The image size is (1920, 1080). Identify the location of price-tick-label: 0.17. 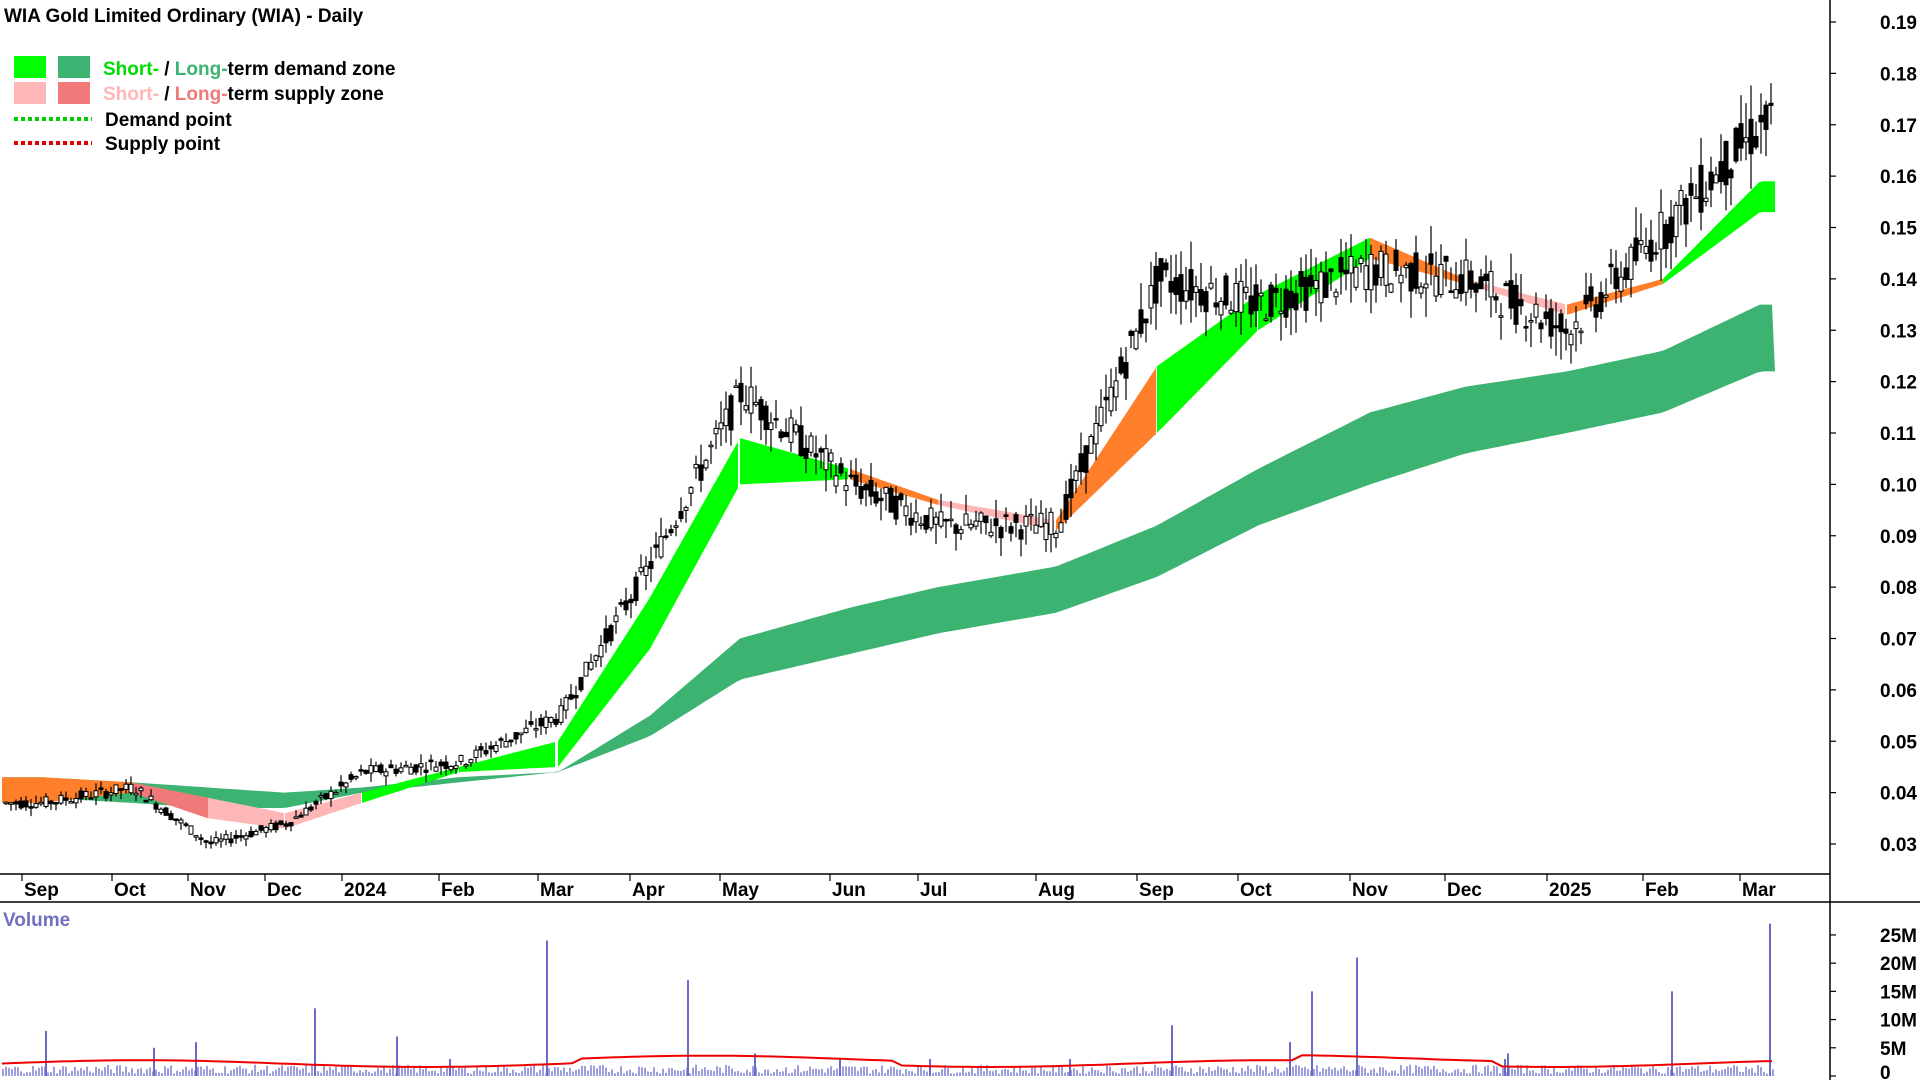
(1898, 126).